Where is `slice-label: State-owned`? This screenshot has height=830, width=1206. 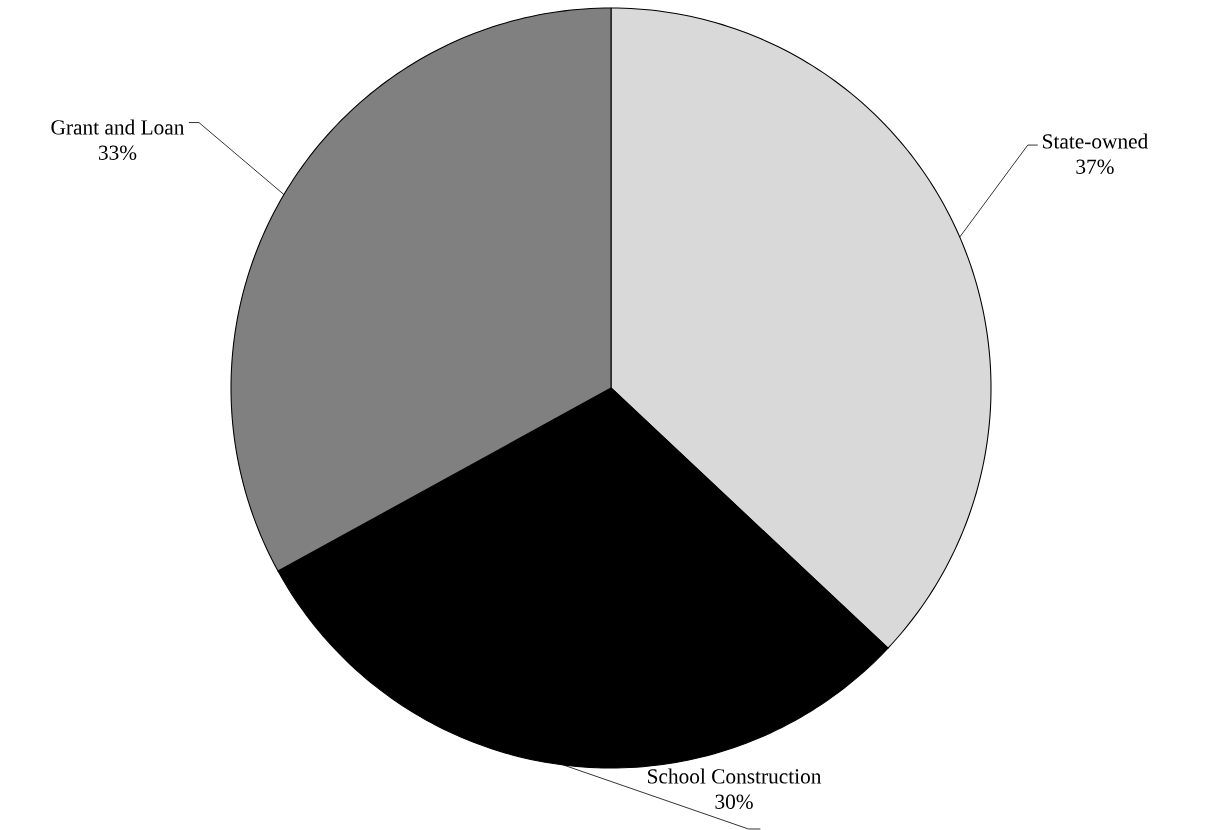 slice-label: State-owned is located at coordinates (1095, 141).